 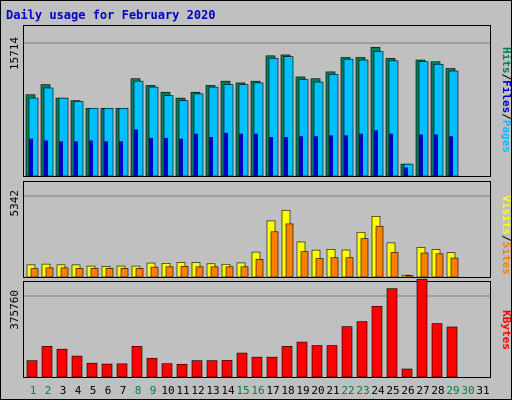 I want to click on day-label: 12, so click(x=197, y=390).